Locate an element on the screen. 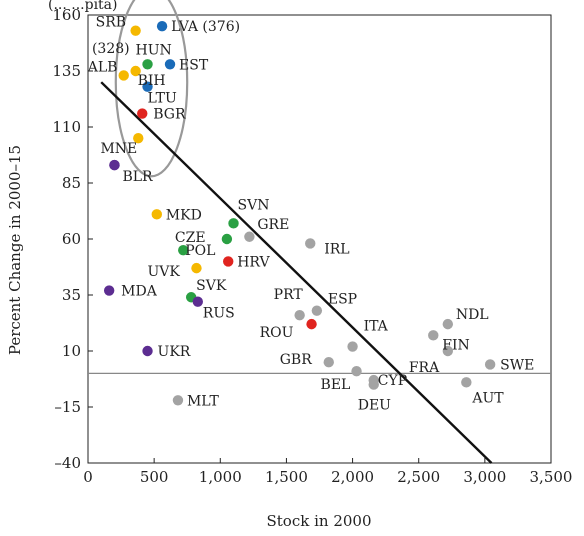  point-label: RUS is located at coordinates (219, 314).